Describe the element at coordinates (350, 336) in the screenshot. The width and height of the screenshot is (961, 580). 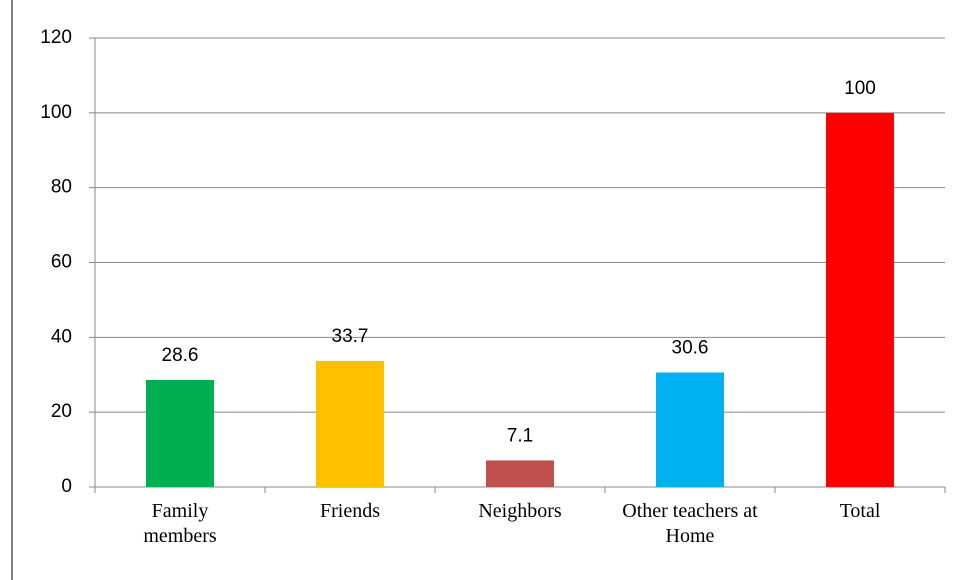
I see `value-label: 33.7` at that location.